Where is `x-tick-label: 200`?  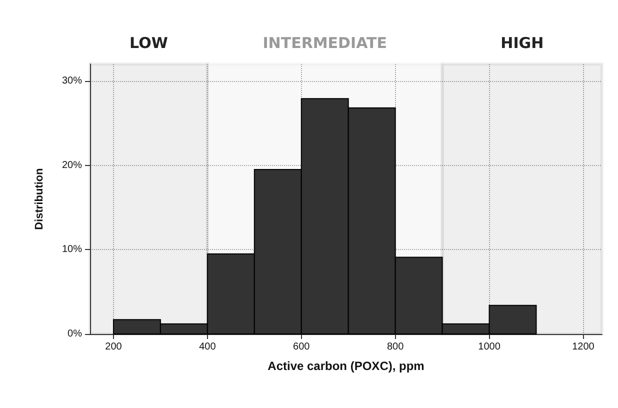
x-tick-label: 200 is located at coordinates (113, 347).